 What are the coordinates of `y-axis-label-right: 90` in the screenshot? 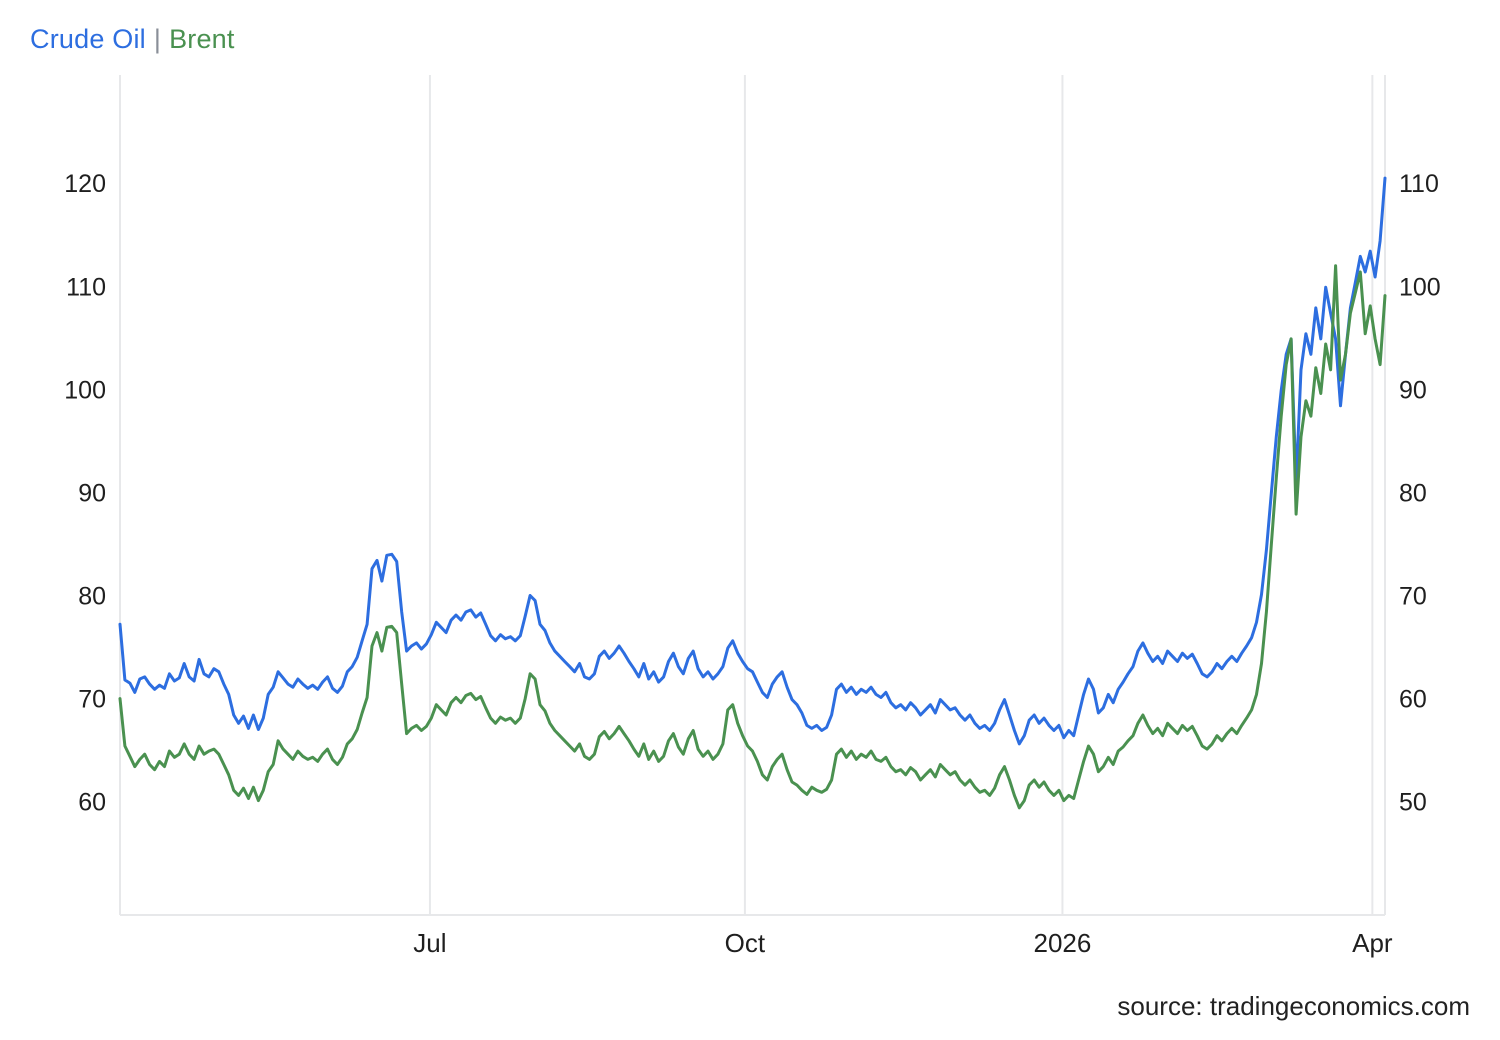 It's located at (1413, 390).